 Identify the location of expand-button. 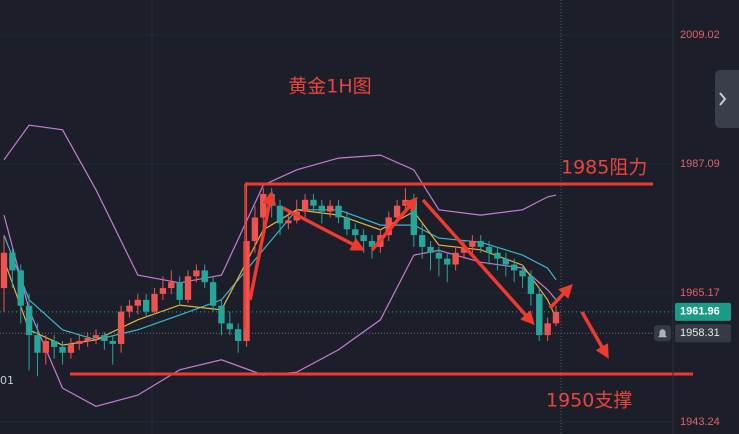
(727, 99).